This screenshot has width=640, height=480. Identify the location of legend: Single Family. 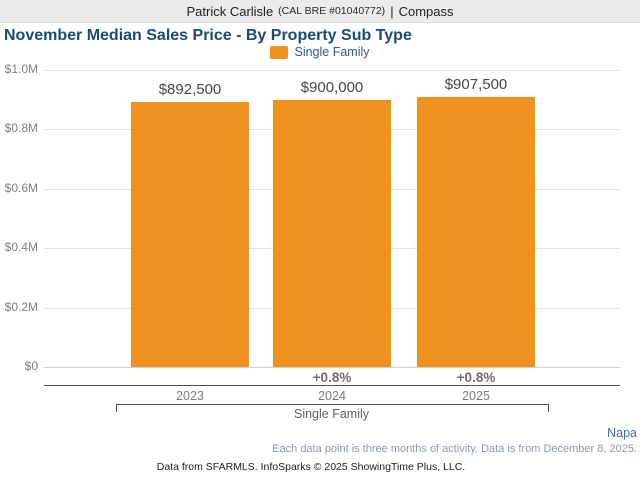
(320, 52).